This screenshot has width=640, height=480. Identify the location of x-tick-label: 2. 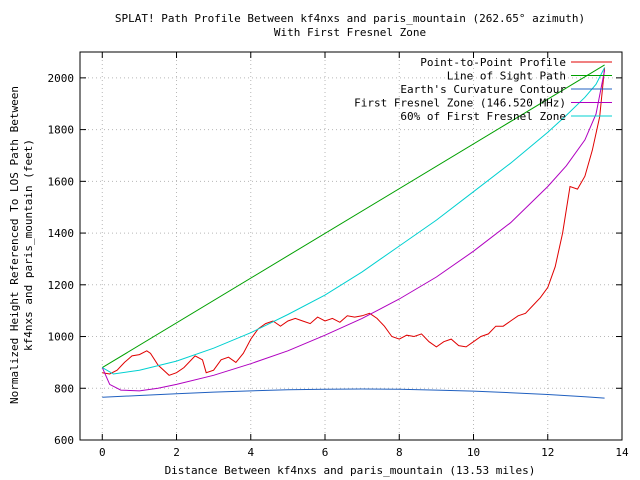
(176, 452).